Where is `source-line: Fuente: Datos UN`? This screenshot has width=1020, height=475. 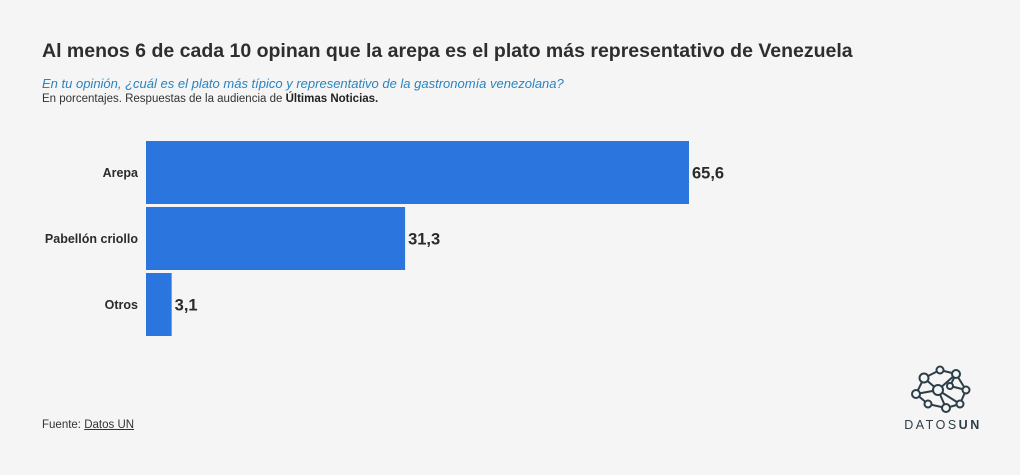 source-line: Fuente: Datos UN is located at coordinates (88, 425).